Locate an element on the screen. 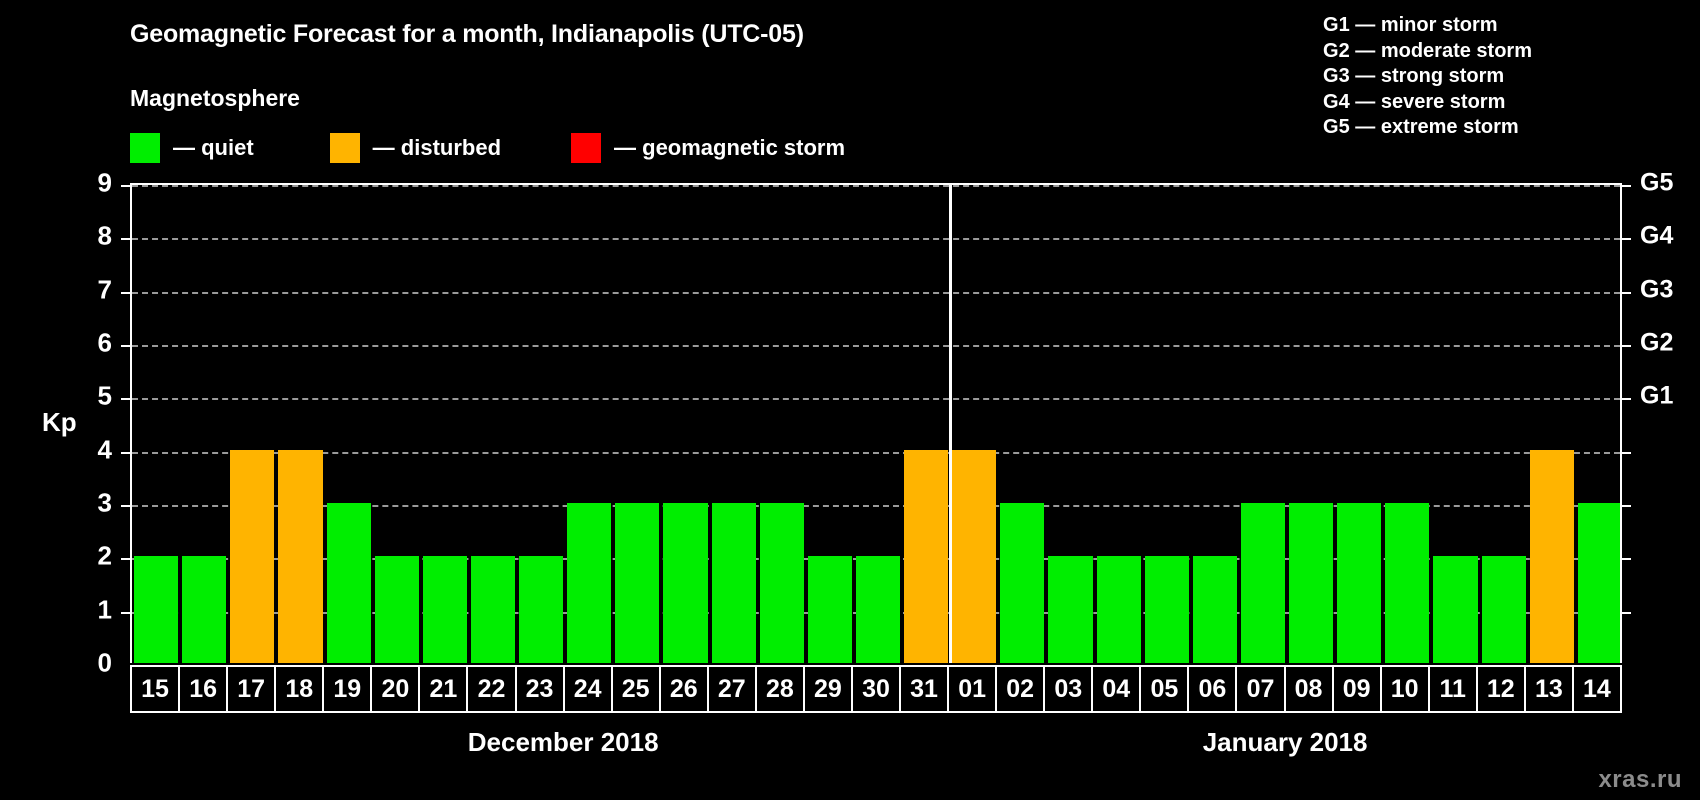 The image size is (1700, 800). date-cell-13: 13 is located at coordinates (1548, 689).